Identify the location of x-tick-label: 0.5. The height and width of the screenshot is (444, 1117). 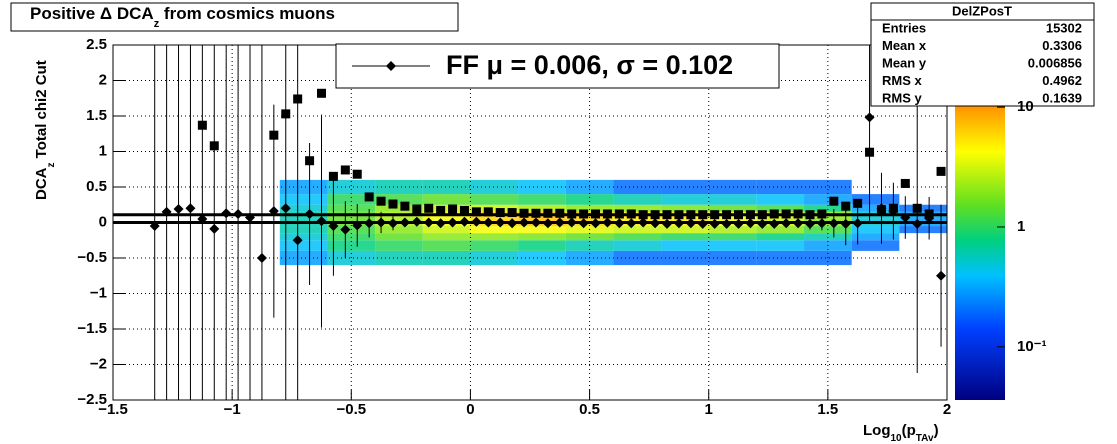
(589, 409).